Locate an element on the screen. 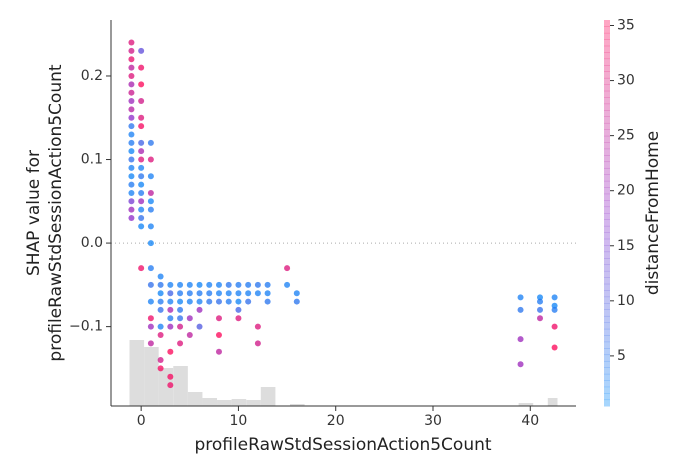 The height and width of the screenshot is (474, 682). x-axis-label: profileRawStdSessionAction5Count is located at coordinates (342, 445).